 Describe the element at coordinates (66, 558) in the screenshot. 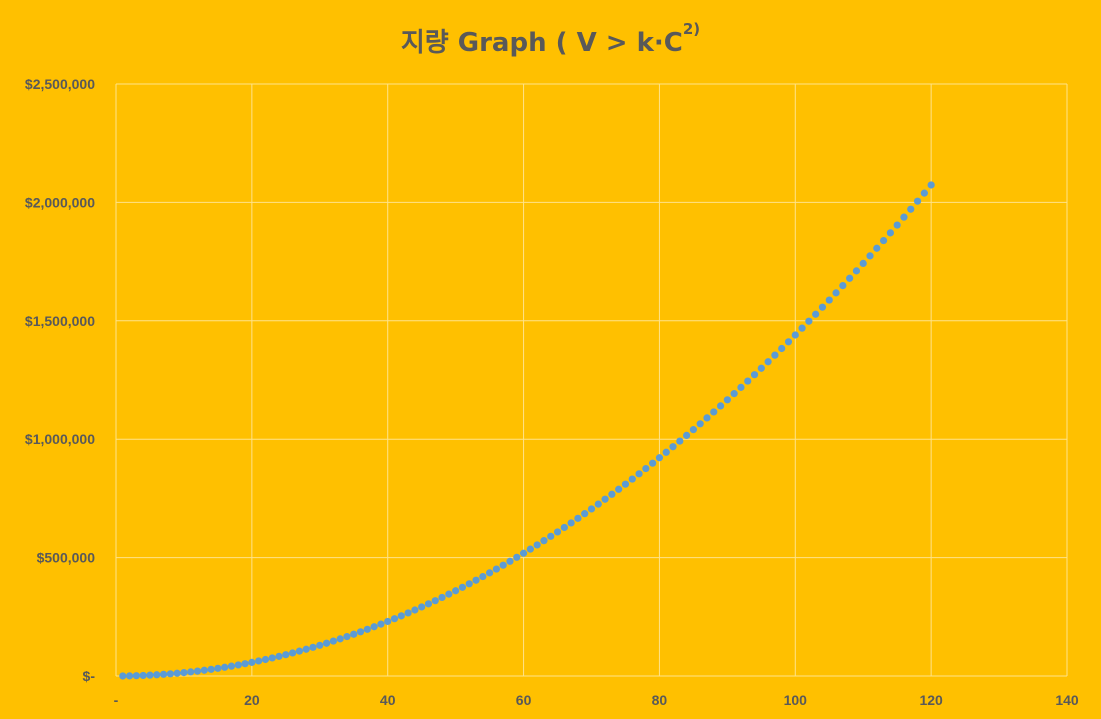

I see `y-tick-label: $500,000` at that location.